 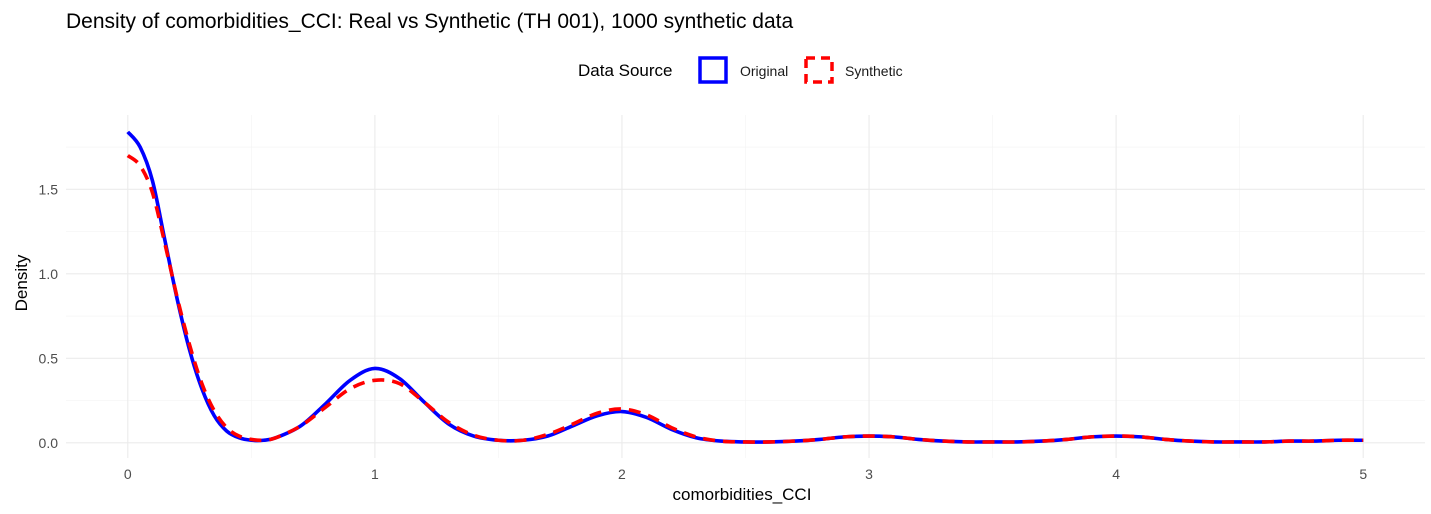 I want to click on y-axis-ticks: 0.0 0.5 1.0 1.5, so click(x=49, y=315).